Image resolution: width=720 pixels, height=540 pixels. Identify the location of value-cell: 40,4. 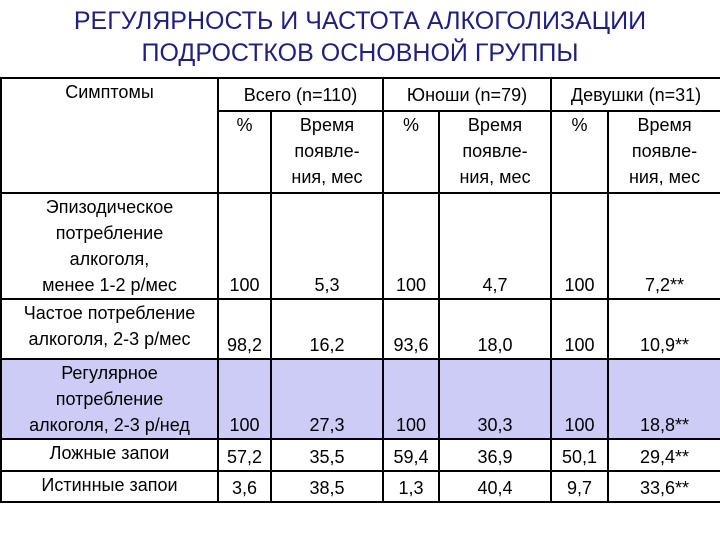
(495, 486).